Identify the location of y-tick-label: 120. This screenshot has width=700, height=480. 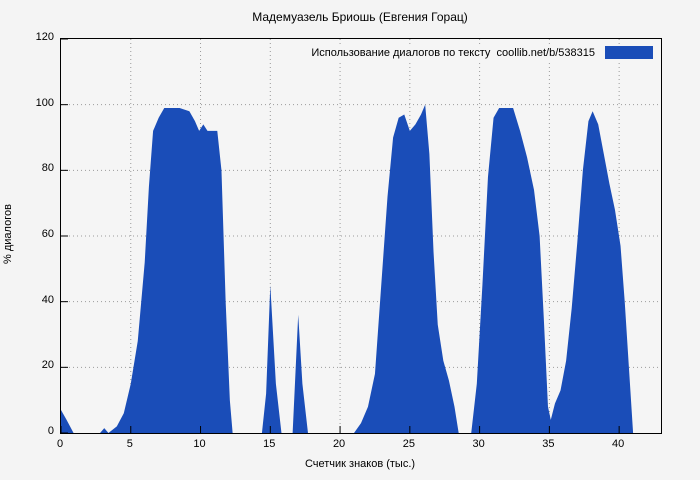
(44, 37).